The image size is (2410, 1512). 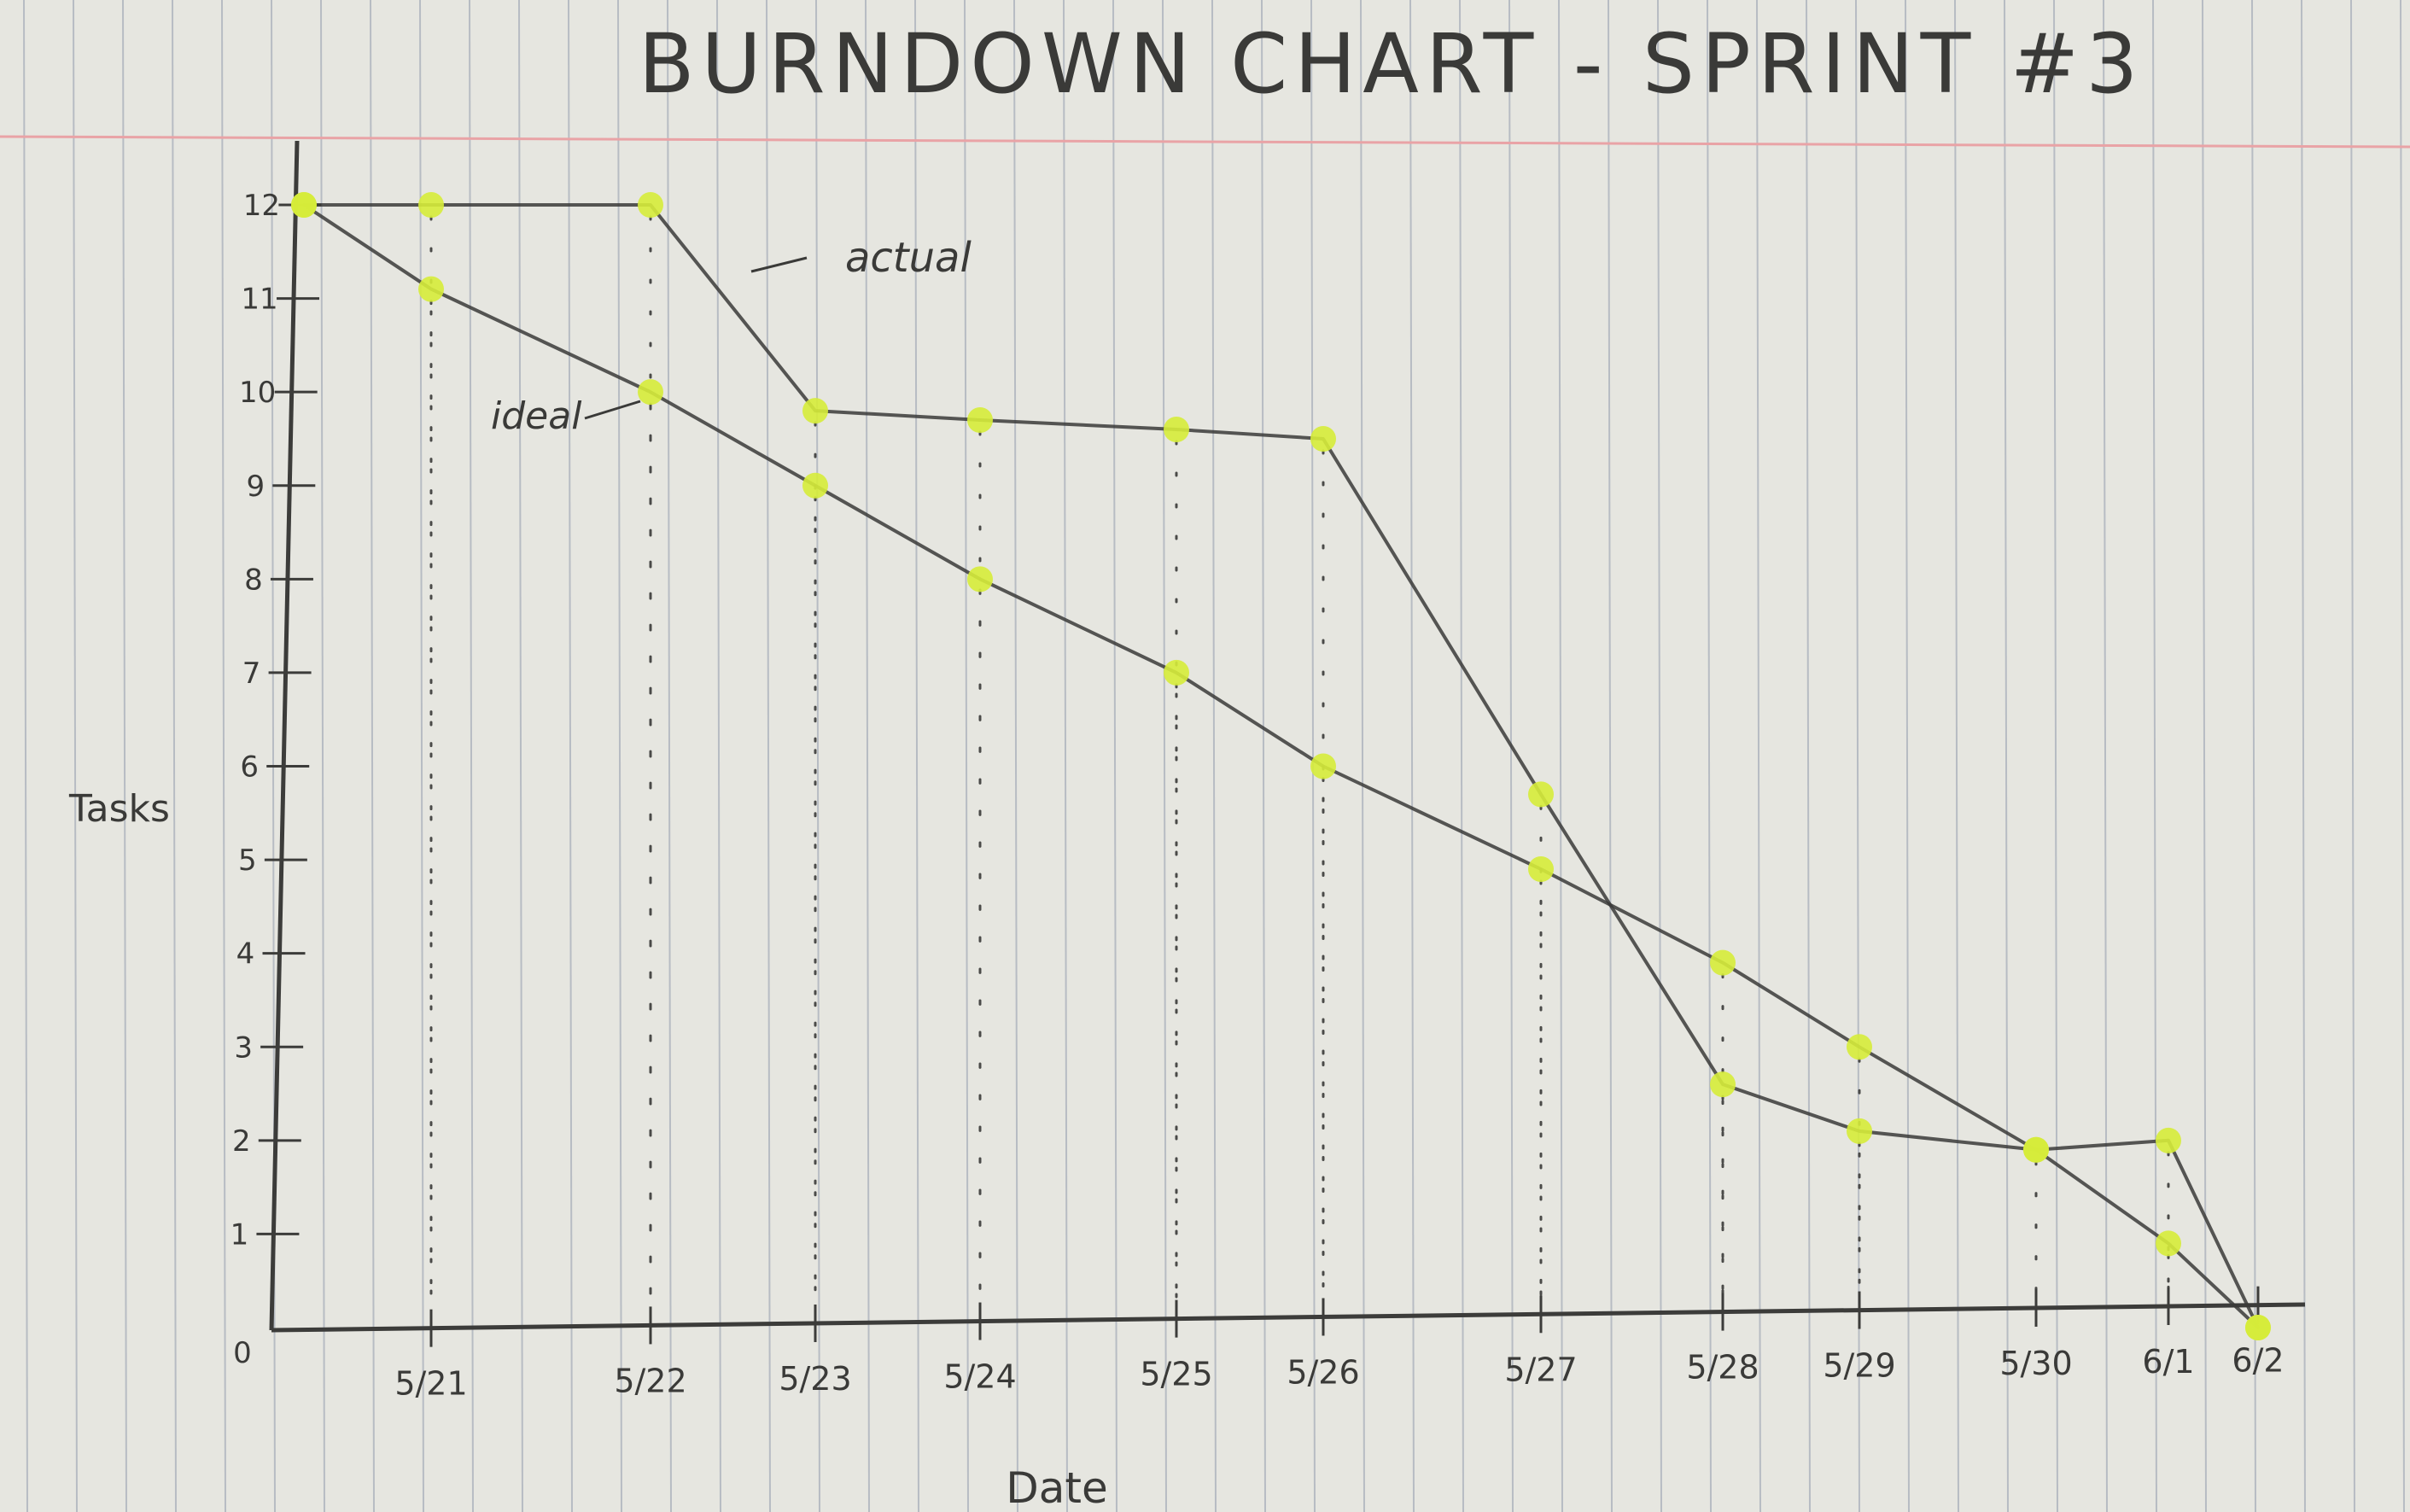 I want to click on y-tick-label: 5, so click(x=247, y=861).